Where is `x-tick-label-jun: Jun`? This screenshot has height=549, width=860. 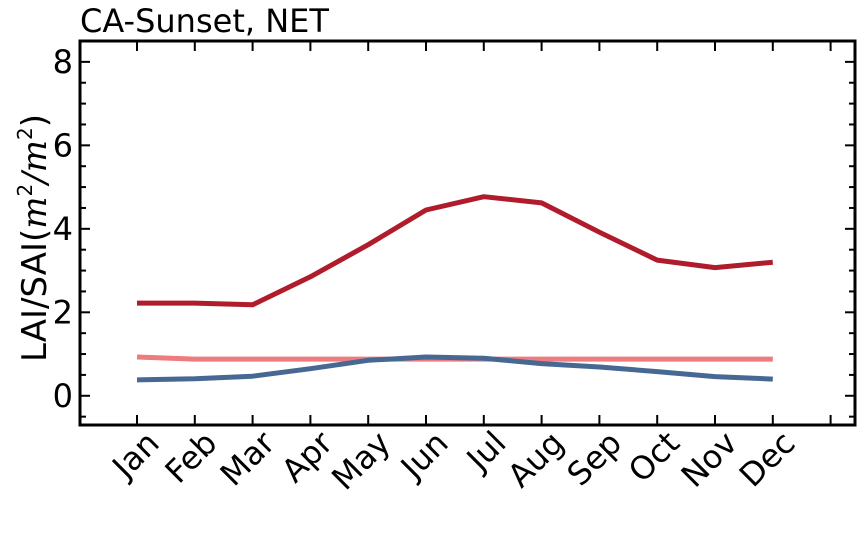
x-tick-label-jun: Jun is located at coordinates (424, 456).